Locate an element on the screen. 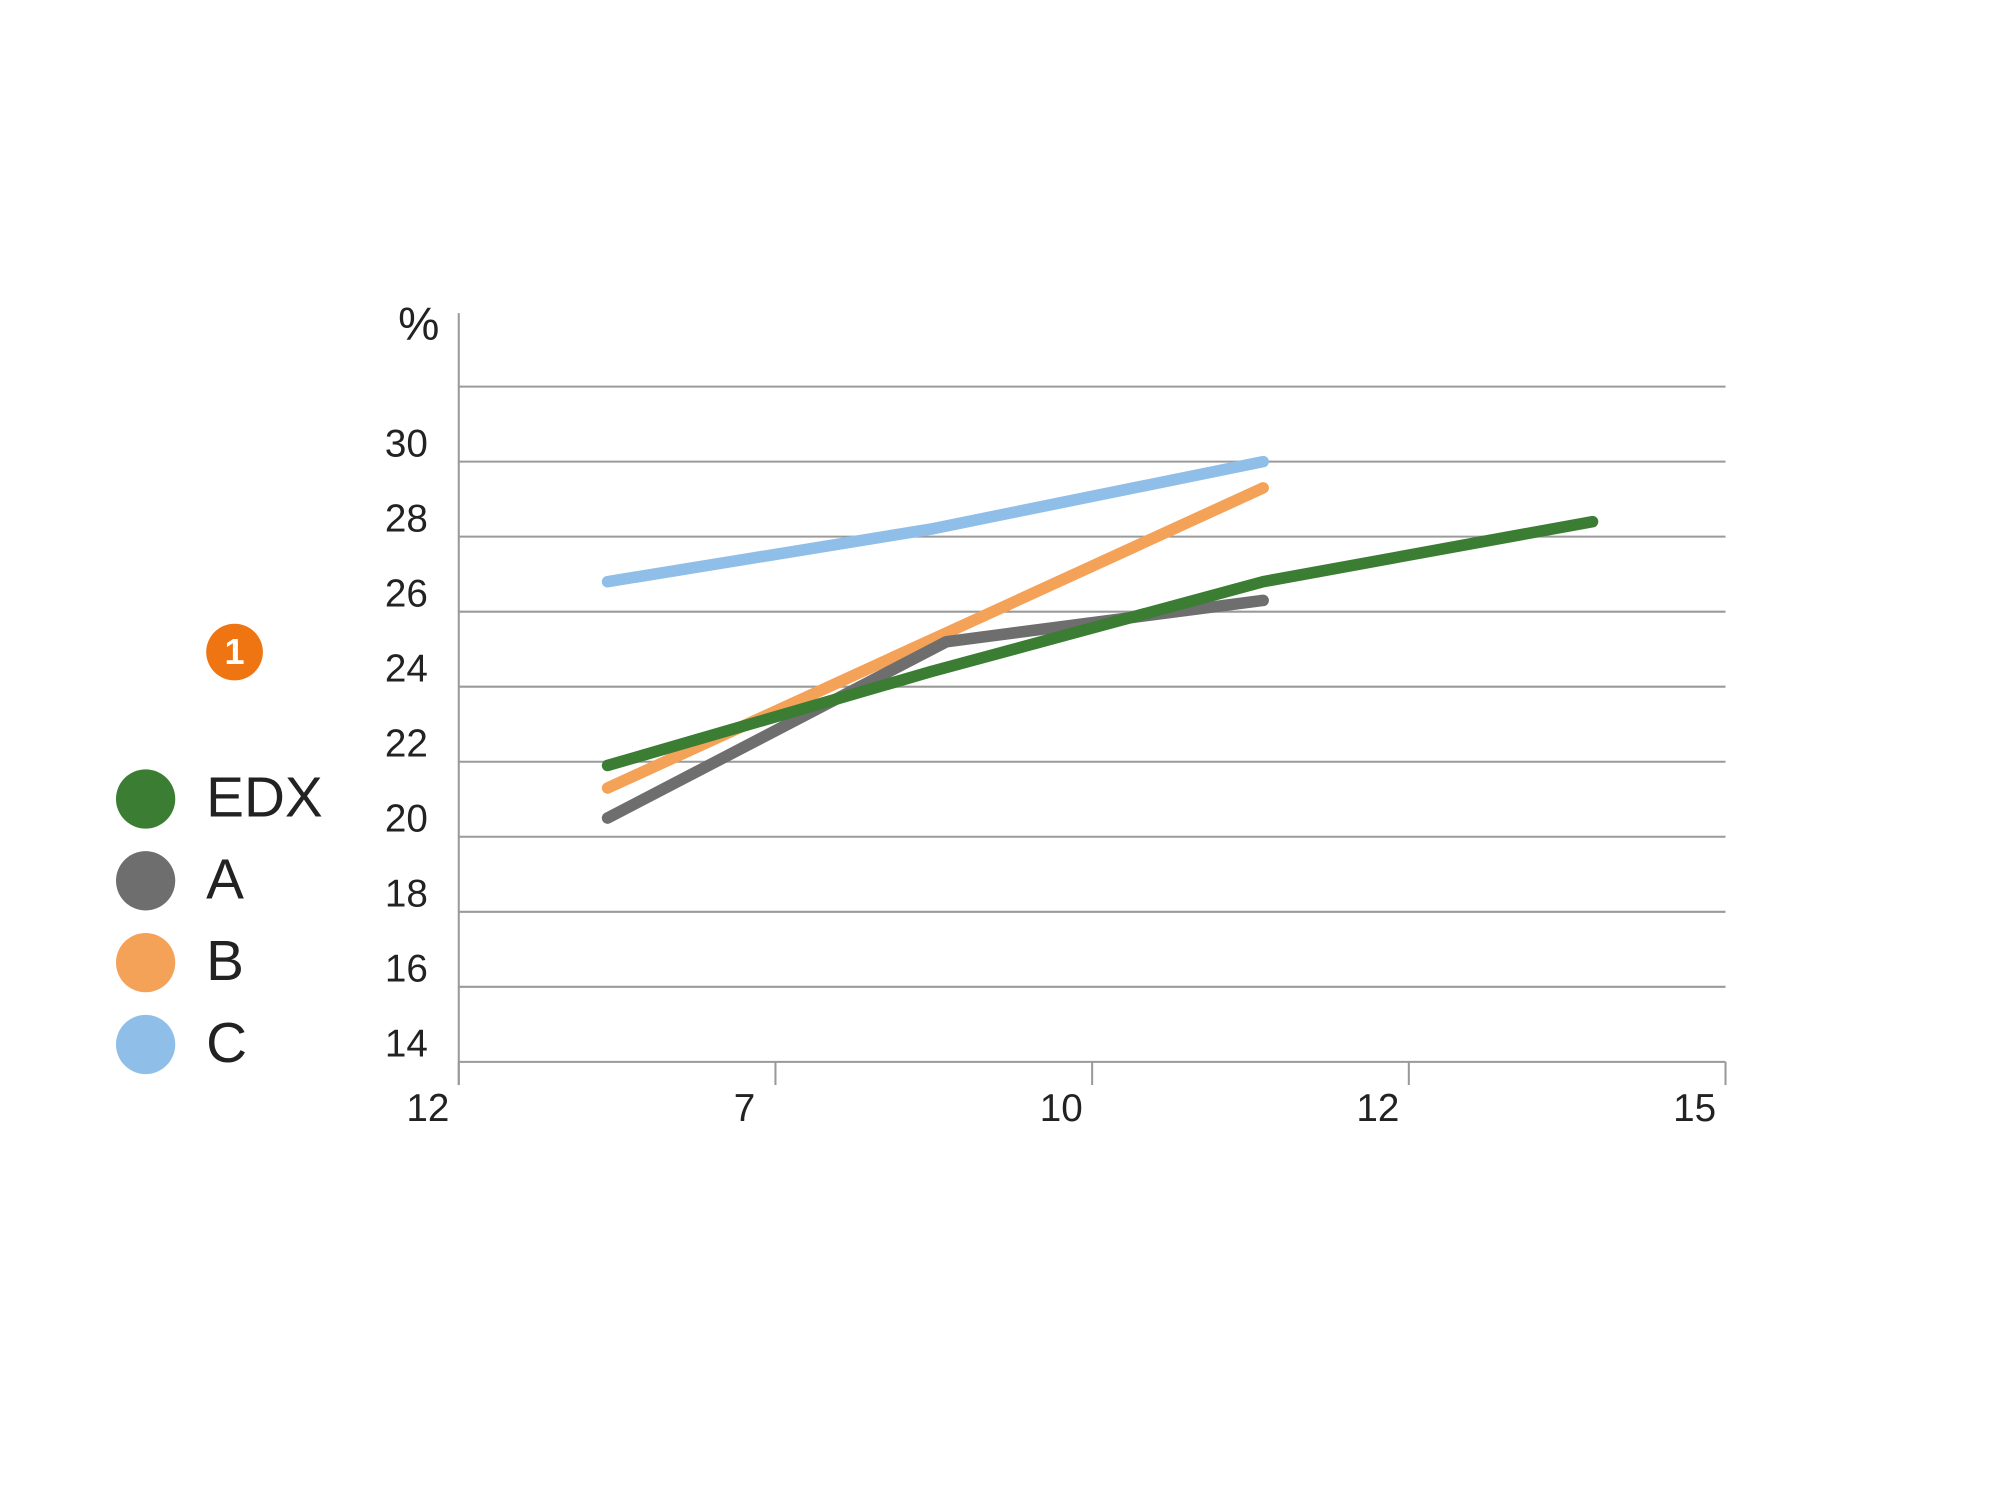 The height and width of the screenshot is (1500, 2000). annotation: 1 is located at coordinates (234, 651).